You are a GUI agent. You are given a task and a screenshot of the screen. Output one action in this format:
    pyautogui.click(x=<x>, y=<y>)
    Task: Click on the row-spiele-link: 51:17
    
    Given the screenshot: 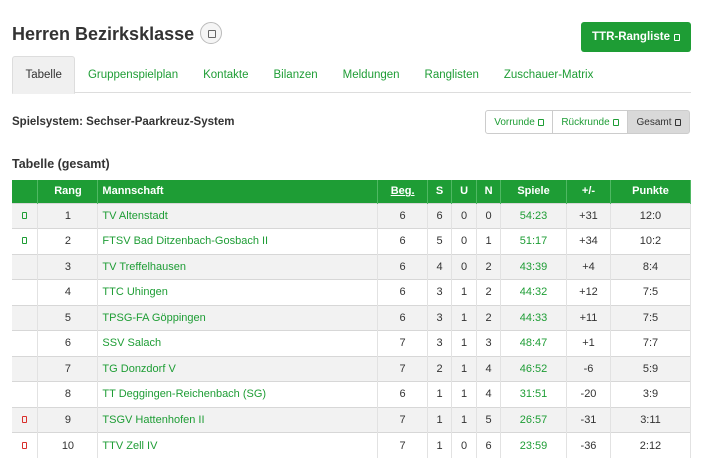 What is the action you would take?
    pyautogui.click(x=533, y=241)
    